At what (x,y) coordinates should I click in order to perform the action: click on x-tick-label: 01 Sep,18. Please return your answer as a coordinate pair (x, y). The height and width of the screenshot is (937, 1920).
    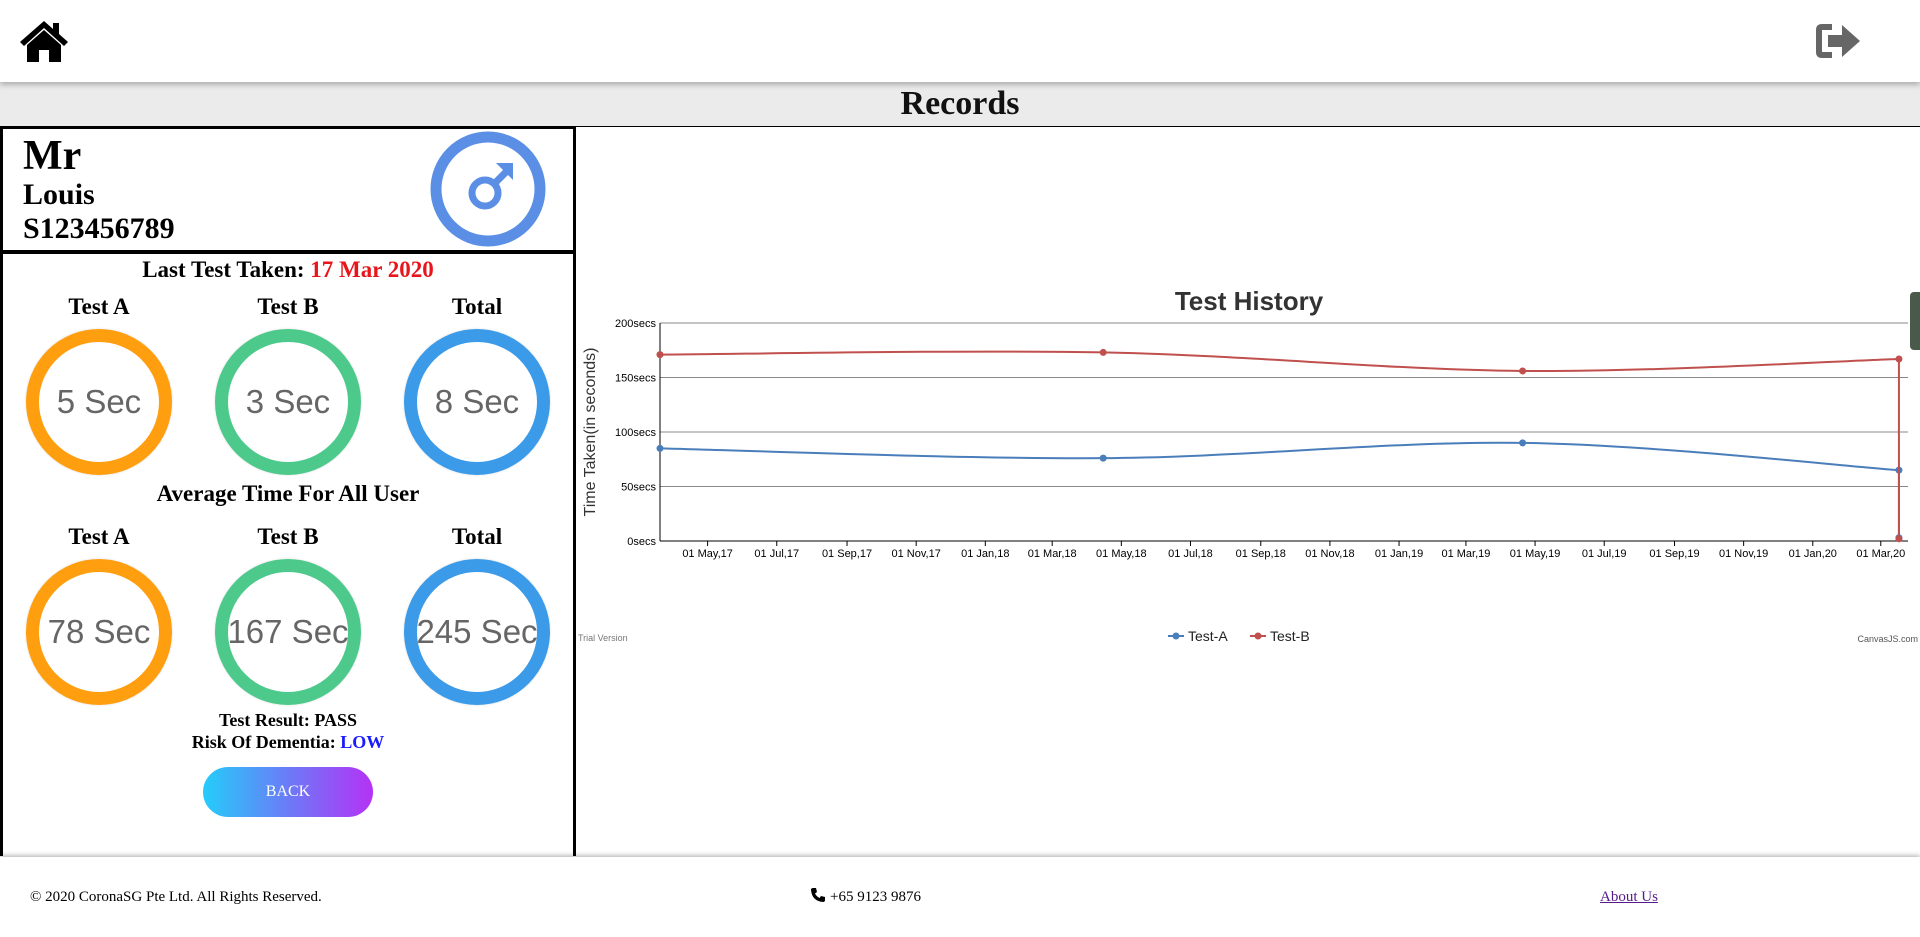
    Looking at the image, I should click on (1261, 554).